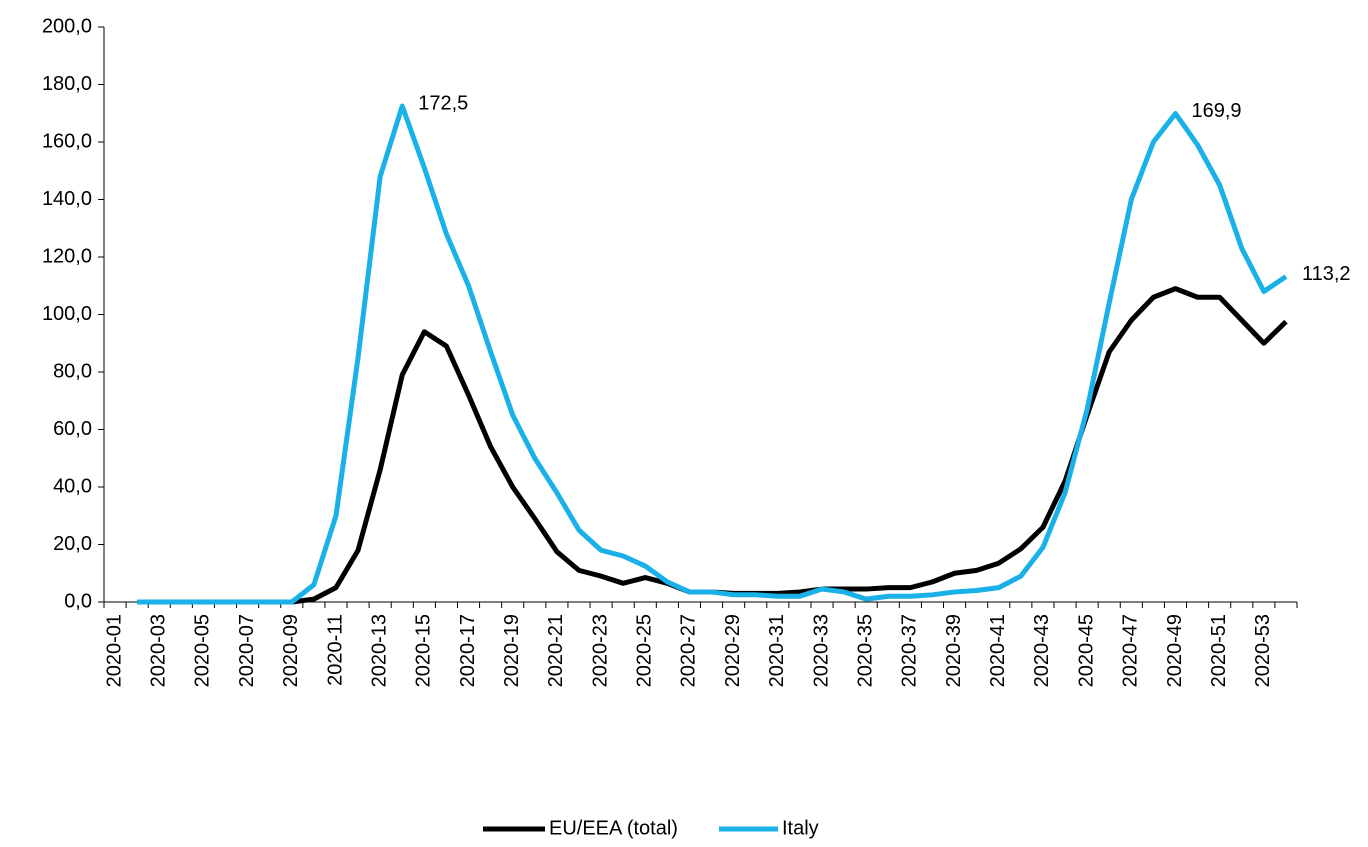 The width and height of the screenshot is (1368, 847). I want to click on x-tick-label: 2020-53, so click(1263, 650).